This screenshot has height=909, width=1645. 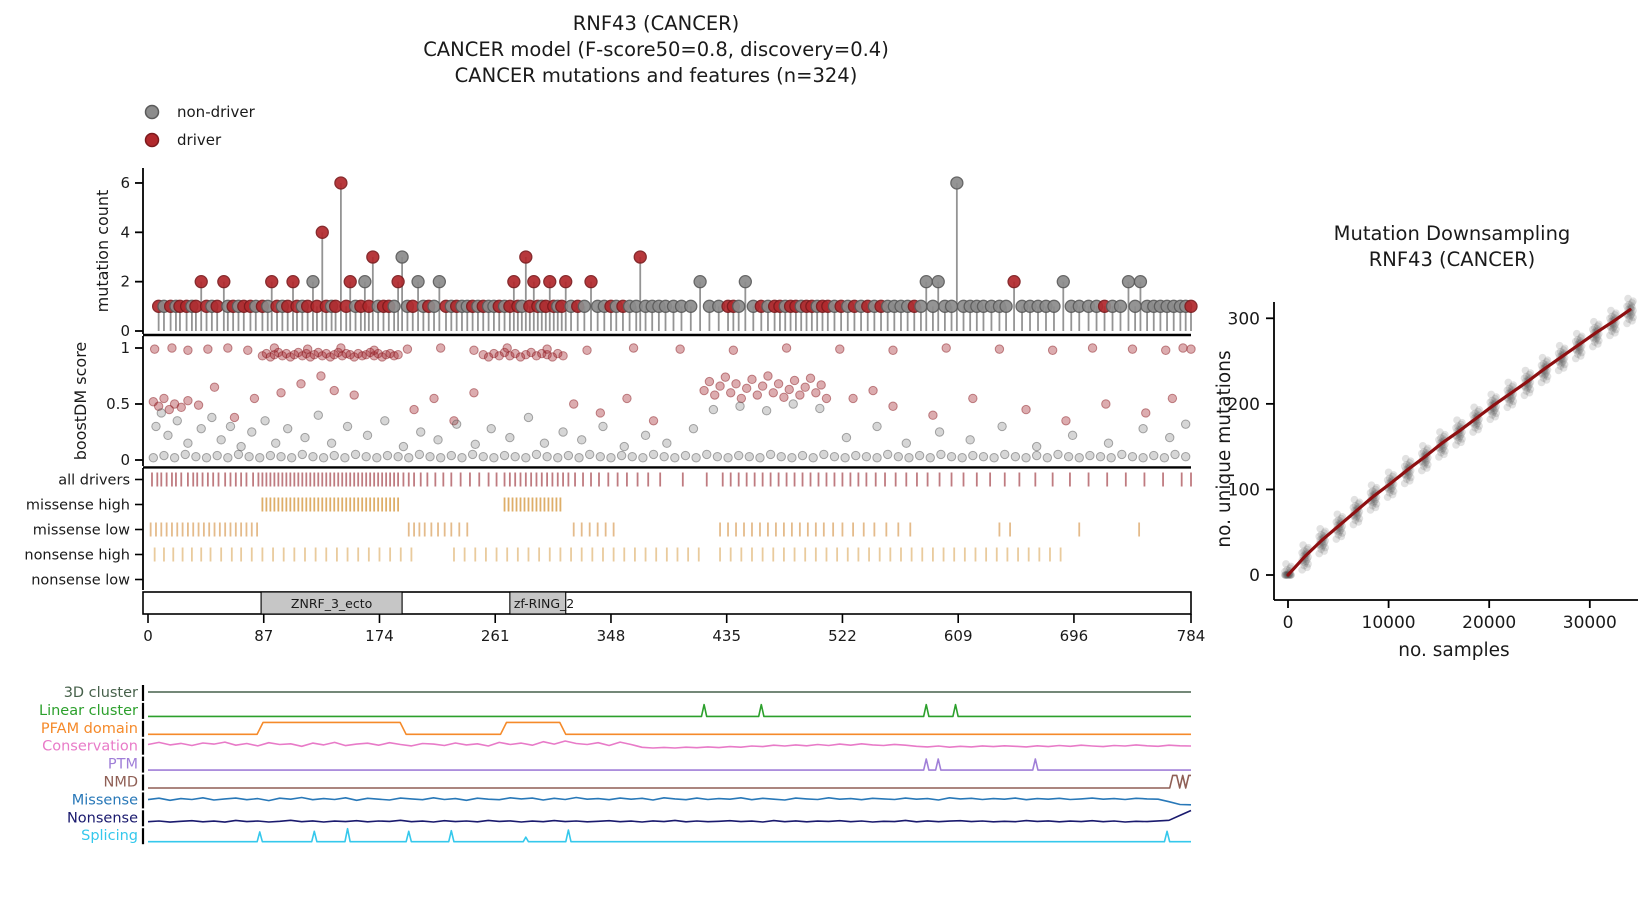 I want to click on feature-row-label: Nonsense, so click(x=102, y=818).